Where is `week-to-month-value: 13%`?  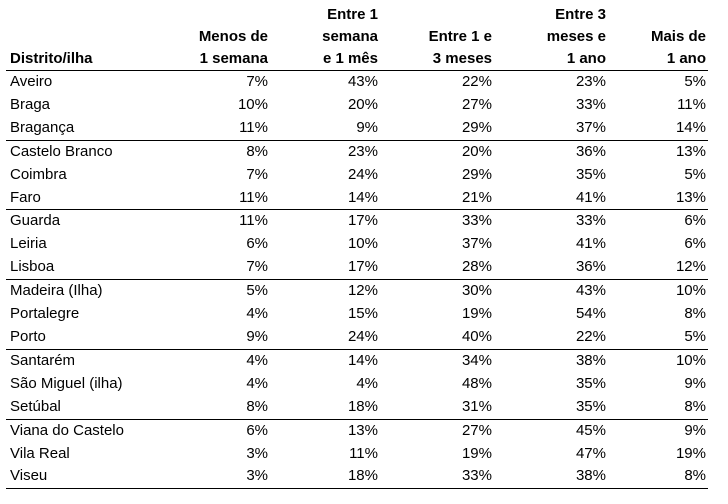 week-to-month-value: 13% is located at coordinates (362, 430).